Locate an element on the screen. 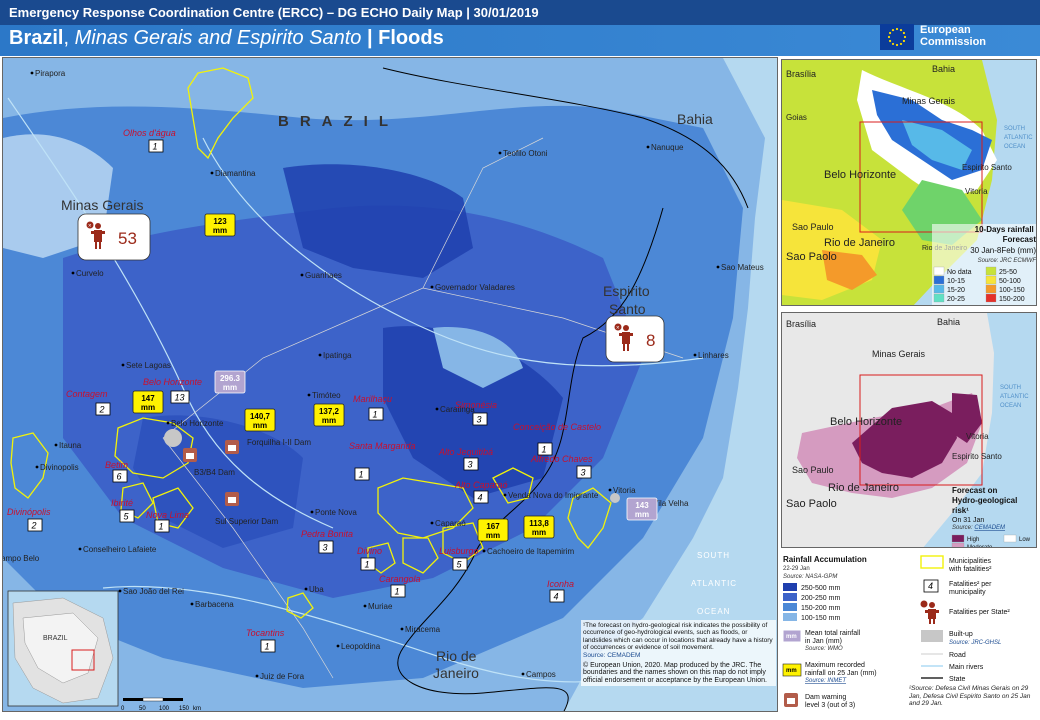 The image size is (1040, 720). inset-rain-title-1: 10-Days rainfall is located at coordinates (1004, 229).